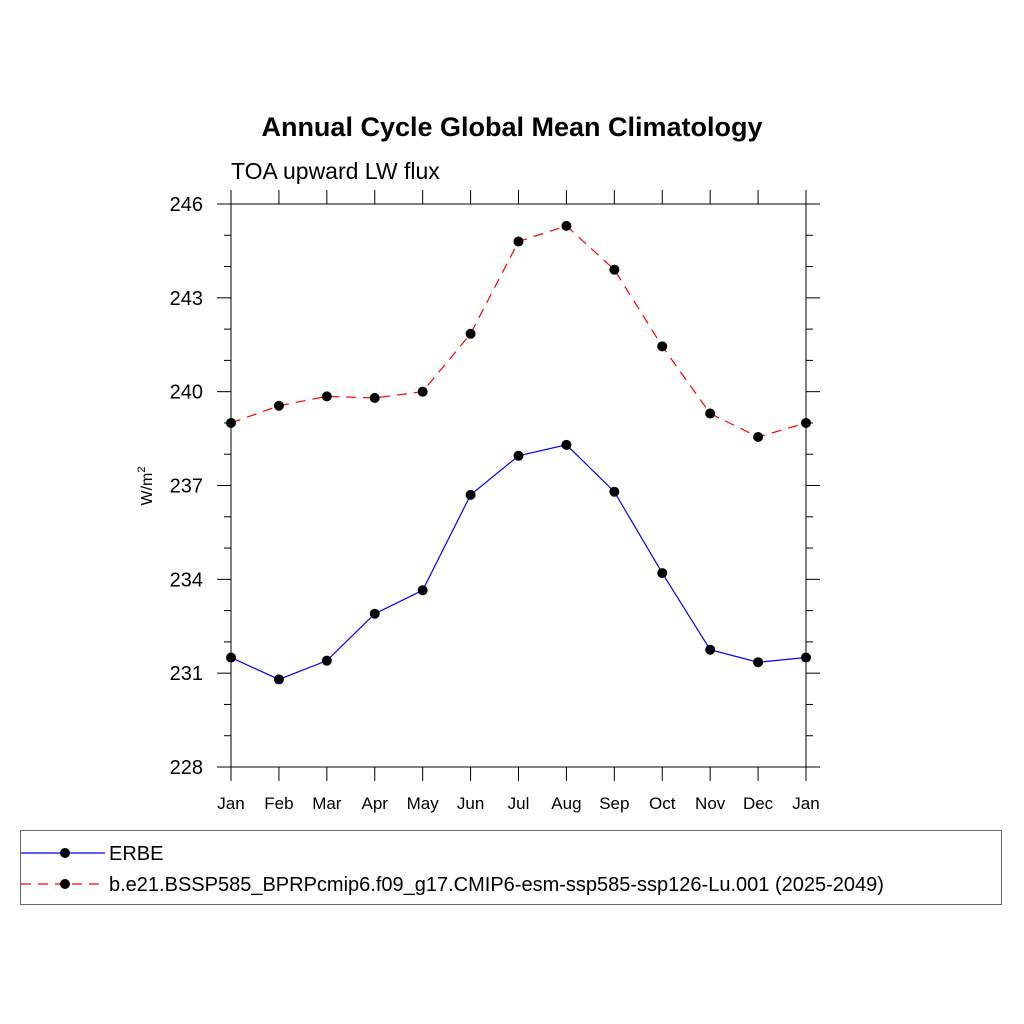  I want to click on legend-line-model, so click(63, 884).